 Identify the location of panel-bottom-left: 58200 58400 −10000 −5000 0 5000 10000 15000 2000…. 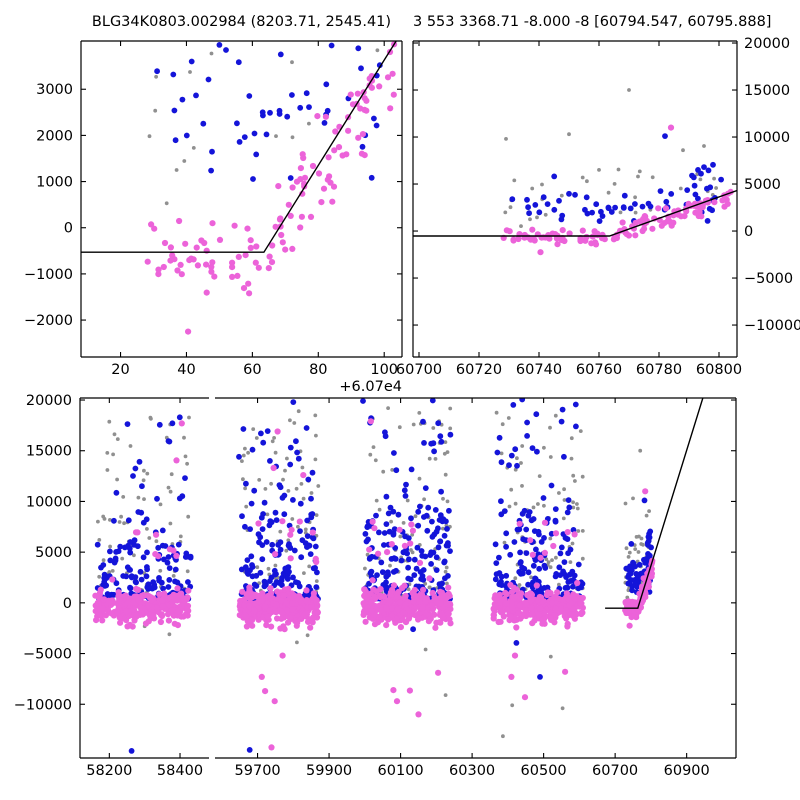
(111, 586).